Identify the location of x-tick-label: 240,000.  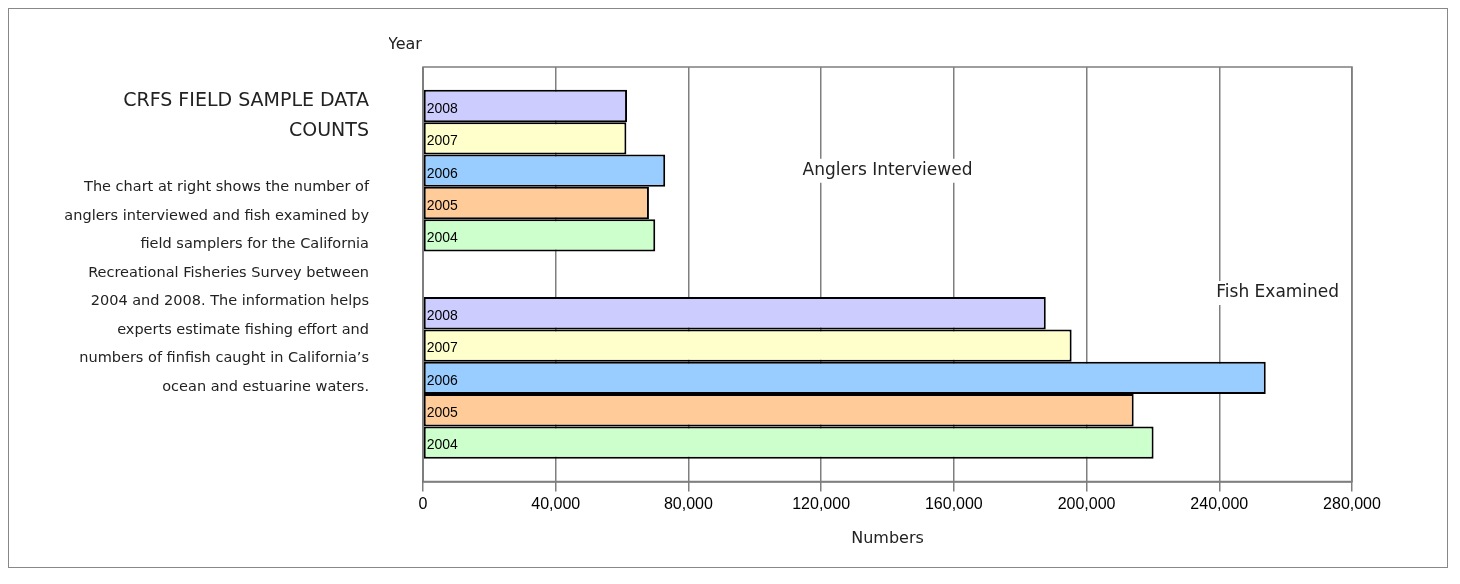
(1219, 503).